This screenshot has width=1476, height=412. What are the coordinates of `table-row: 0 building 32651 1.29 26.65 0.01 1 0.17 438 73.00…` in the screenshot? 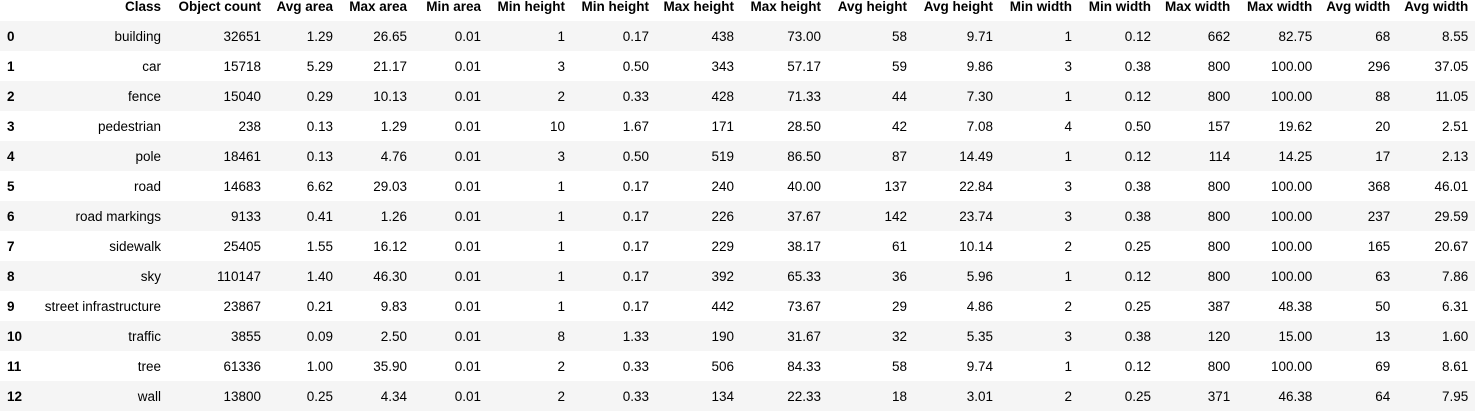 It's located at (738, 36).